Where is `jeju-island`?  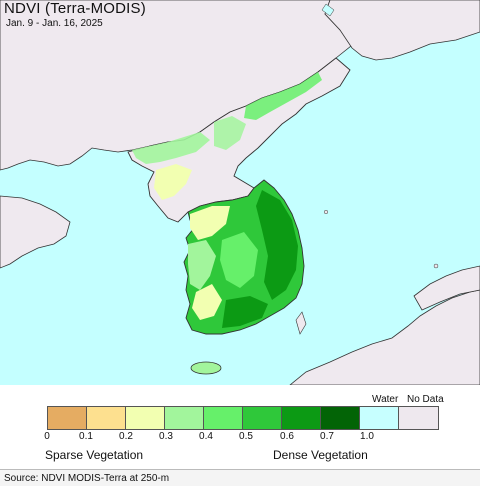 jeju-island is located at coordinates (206, 368).